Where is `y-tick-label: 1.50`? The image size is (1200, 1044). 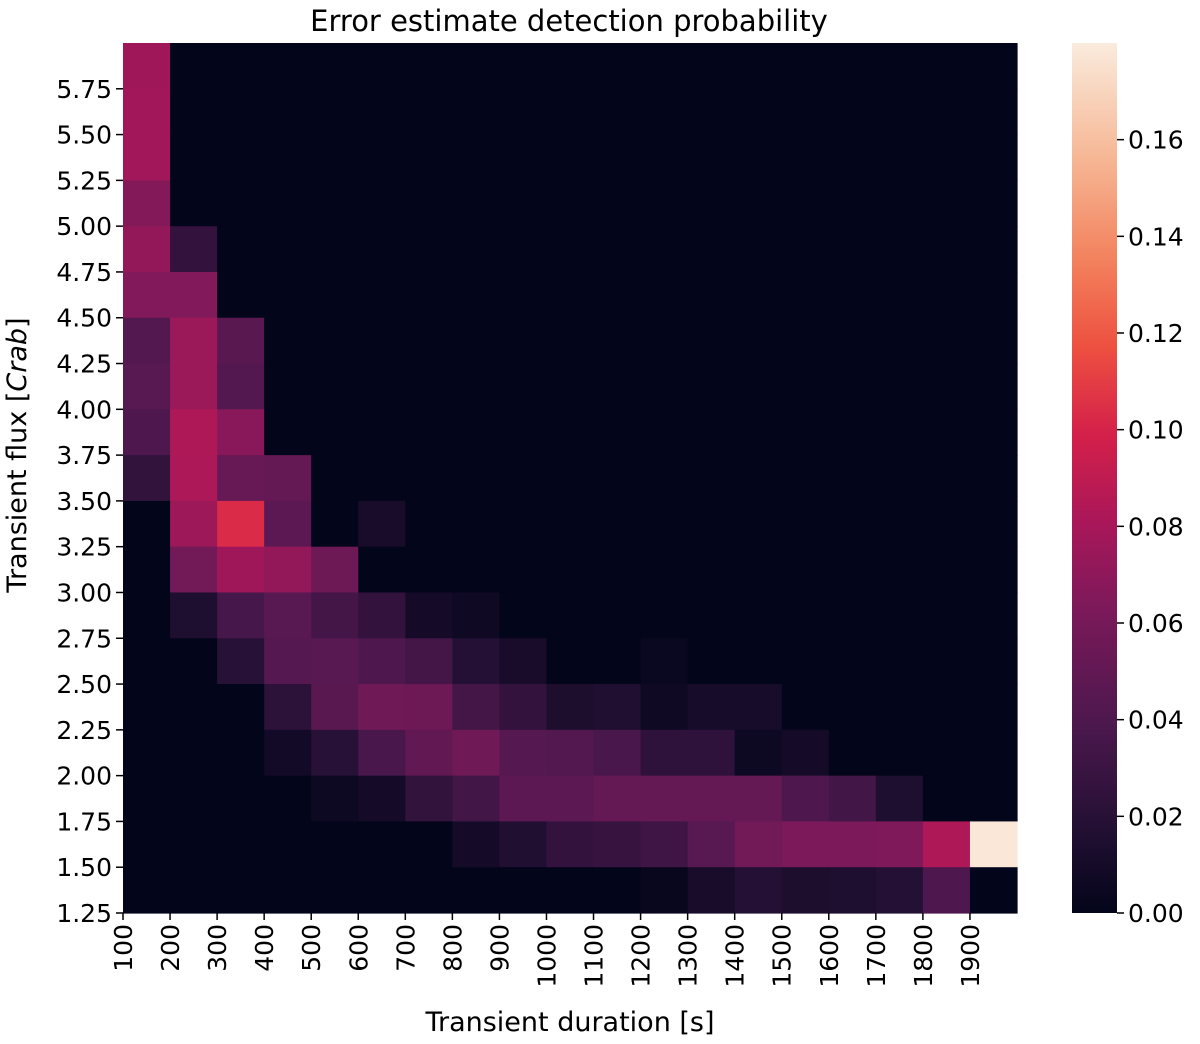
y-tick-label: 1.50 is located at coordinates (84, 867).